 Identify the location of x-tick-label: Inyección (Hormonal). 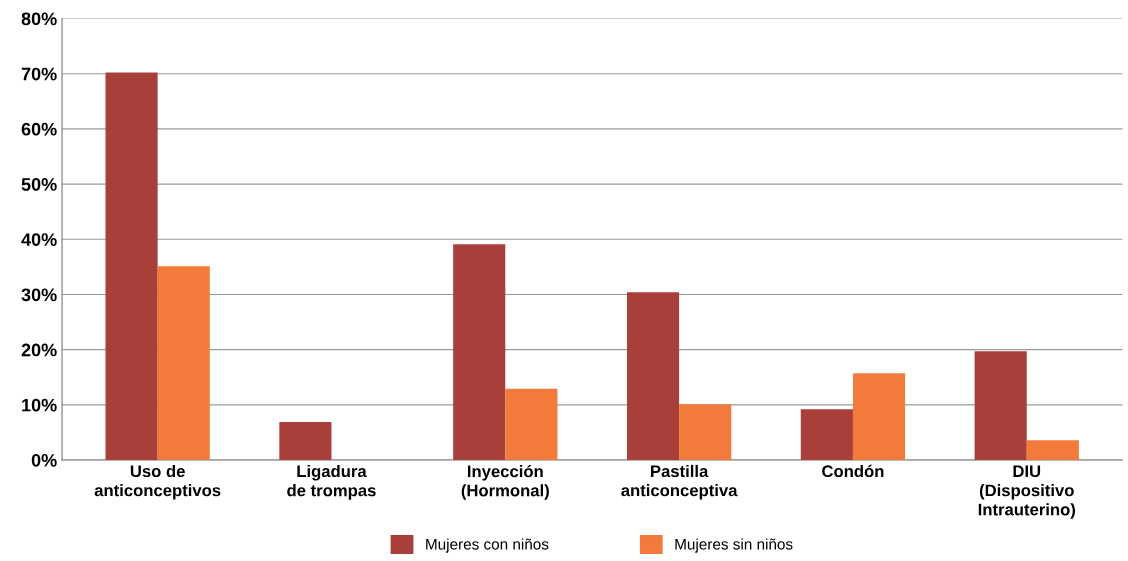
(505, 482).